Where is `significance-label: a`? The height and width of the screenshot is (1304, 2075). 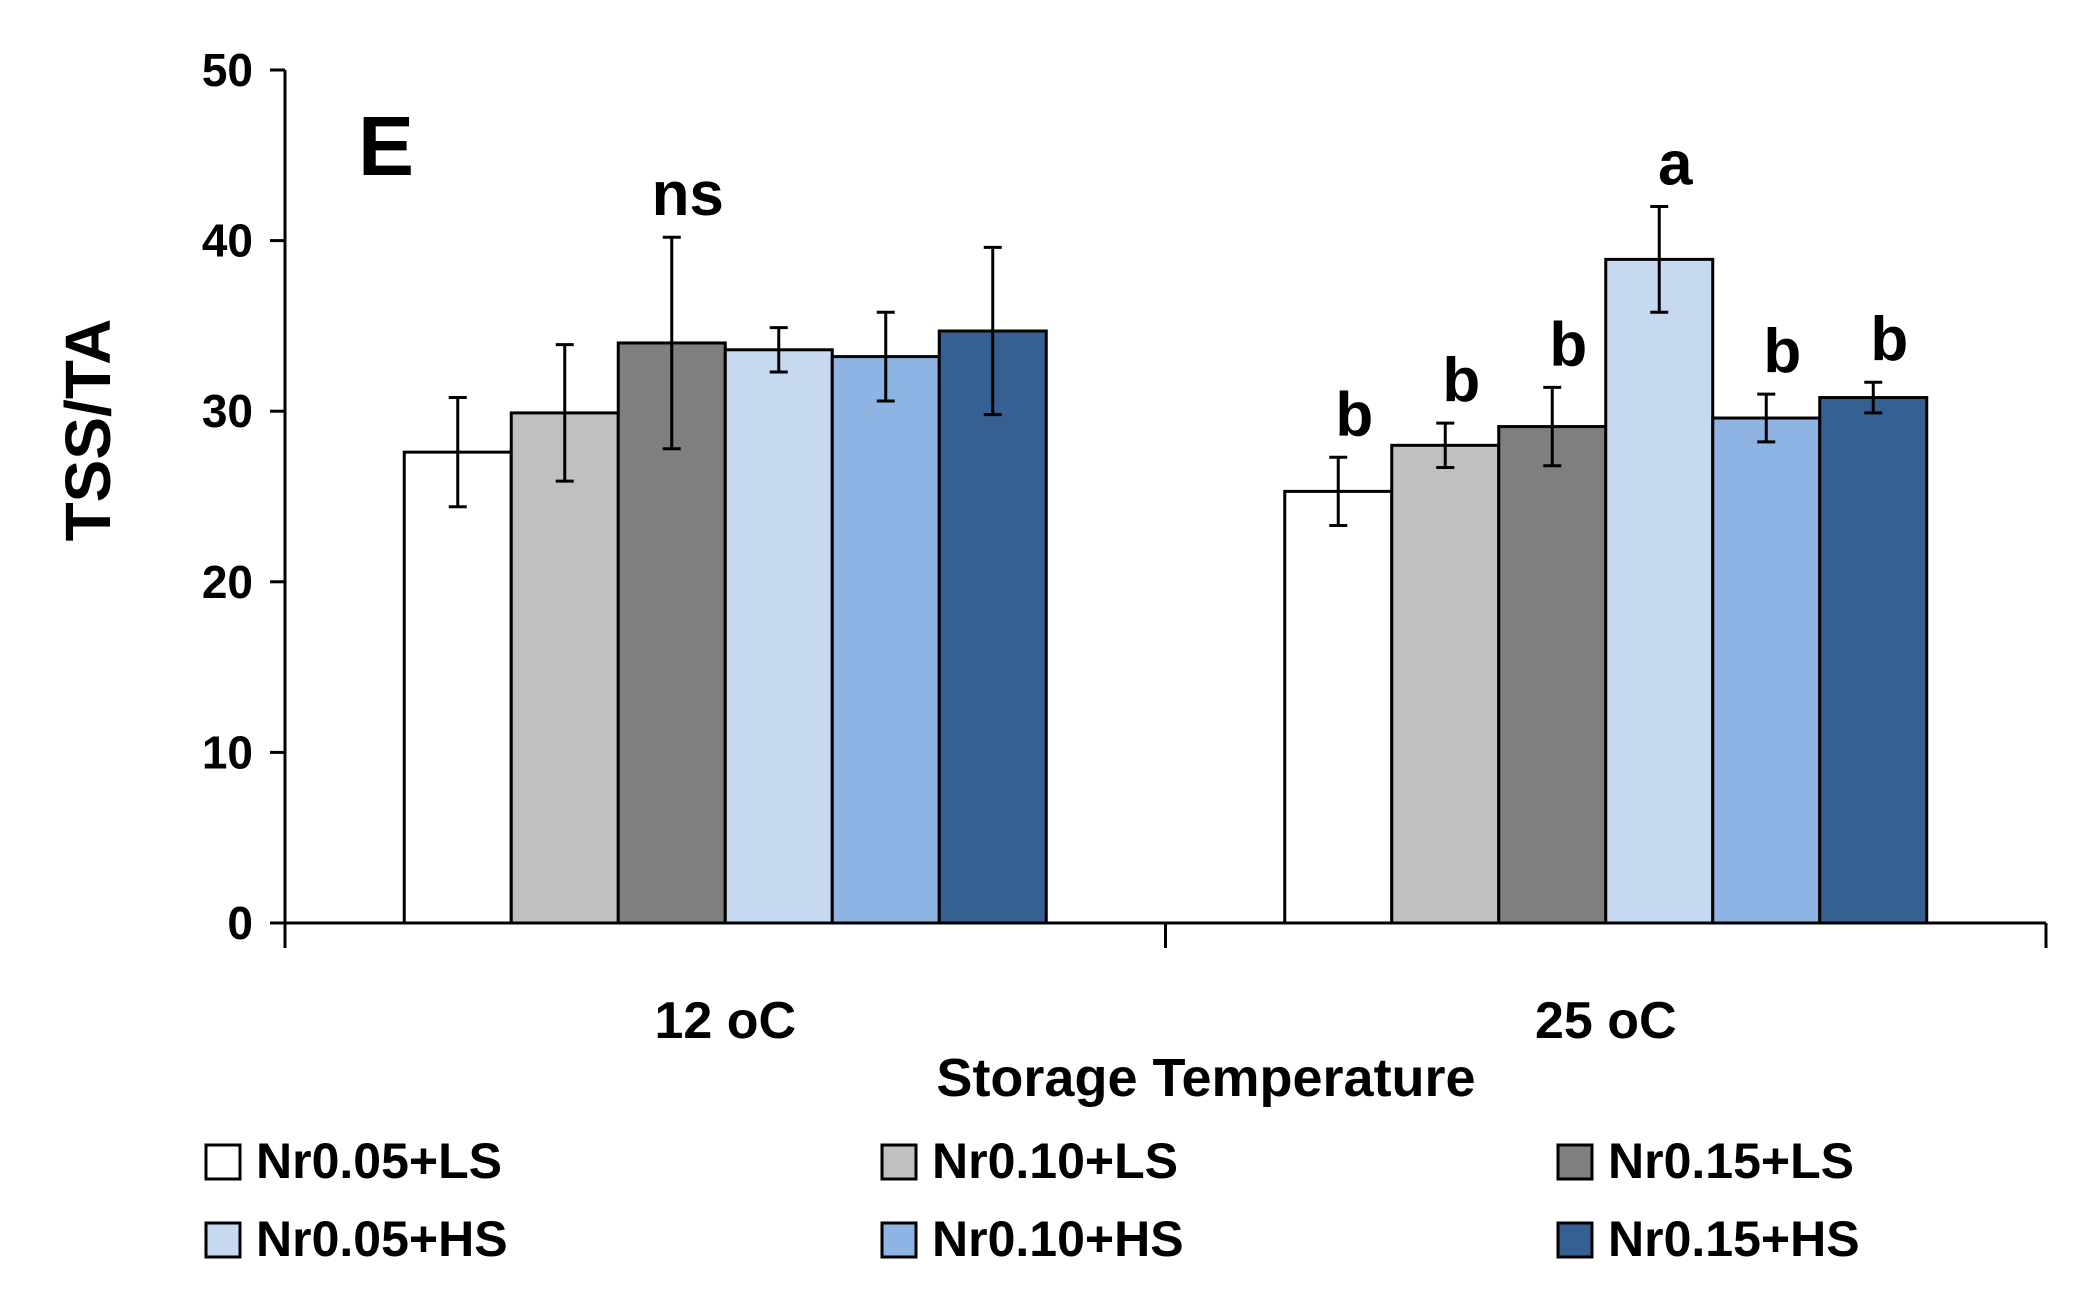
significance-label: a is located at coordinates (1675, 163).